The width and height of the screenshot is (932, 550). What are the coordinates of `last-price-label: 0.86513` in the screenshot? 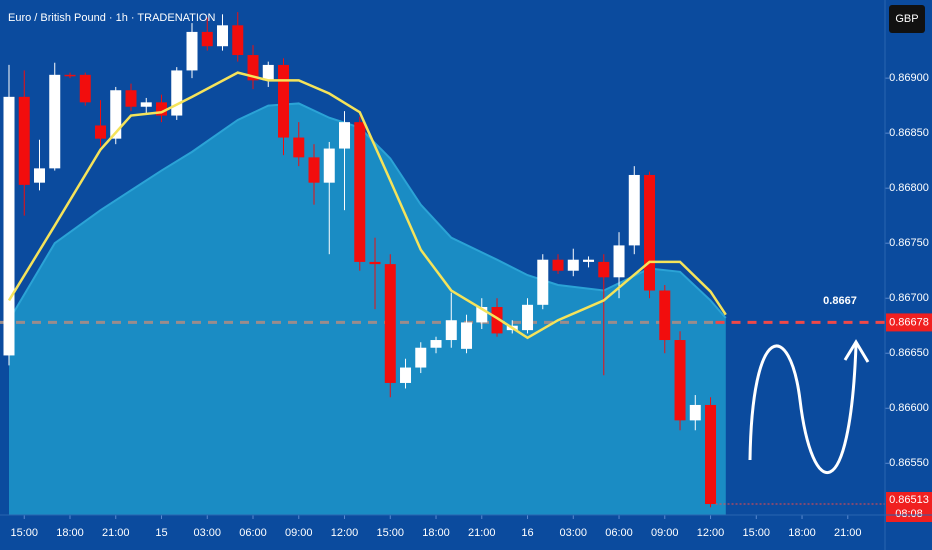 It's located at (909, 500).